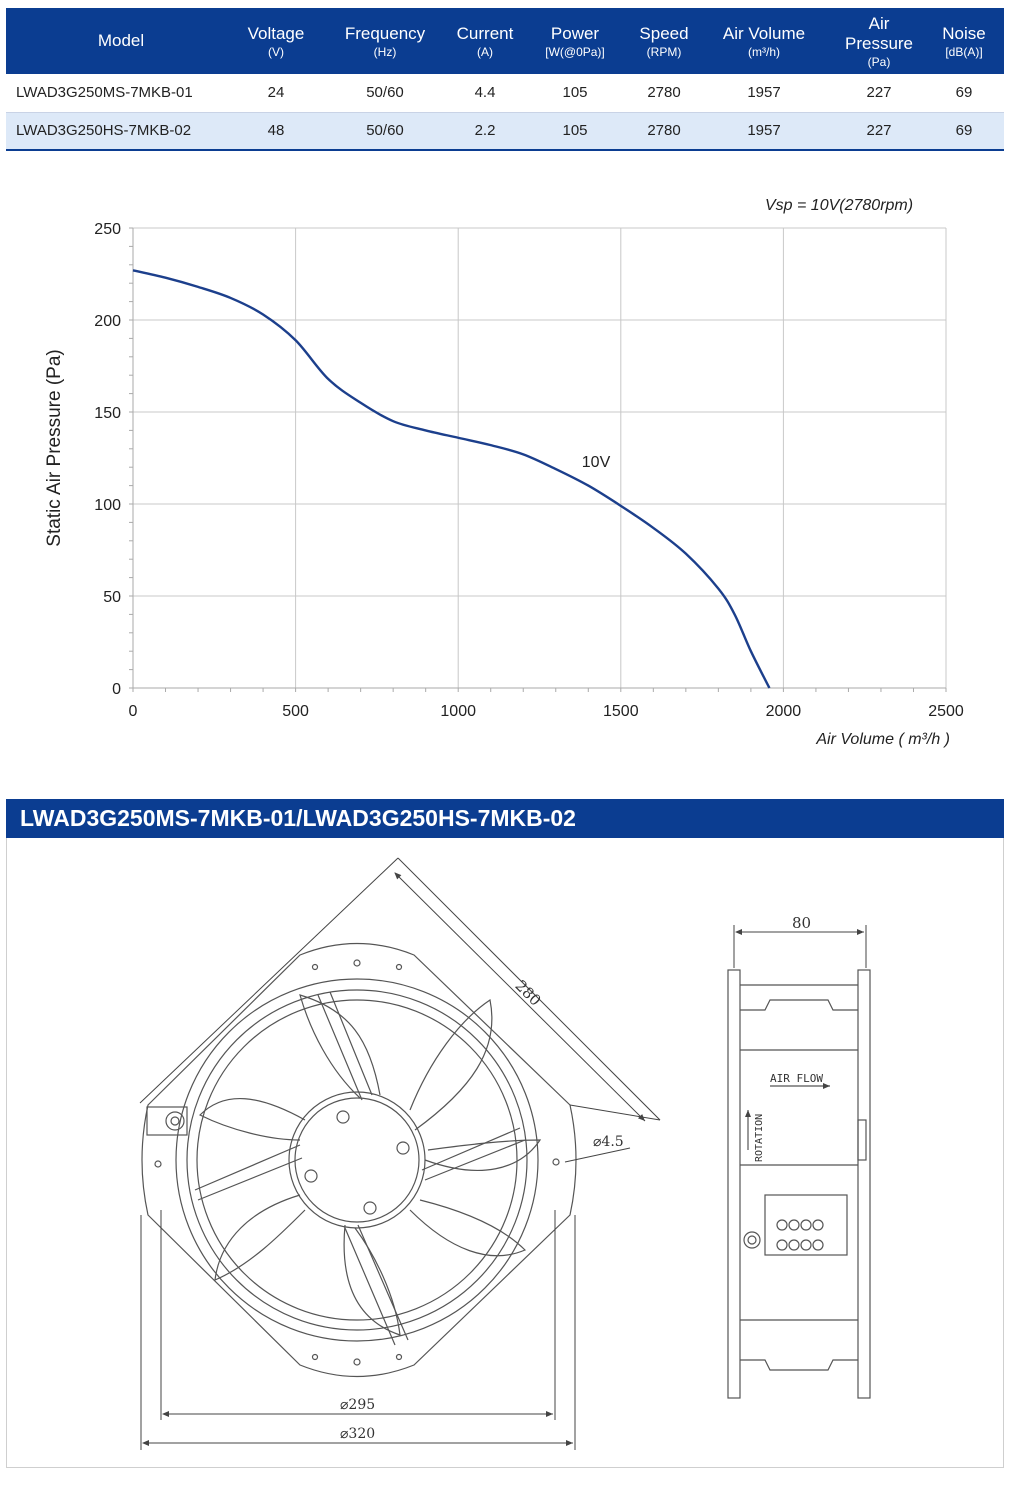 The height and width of the screenshot is (1501, 1010). What do you see at coordinates (133, 711) in the screenshot?
I see `x-tick-label: 0` at bounding box center [133, 711].